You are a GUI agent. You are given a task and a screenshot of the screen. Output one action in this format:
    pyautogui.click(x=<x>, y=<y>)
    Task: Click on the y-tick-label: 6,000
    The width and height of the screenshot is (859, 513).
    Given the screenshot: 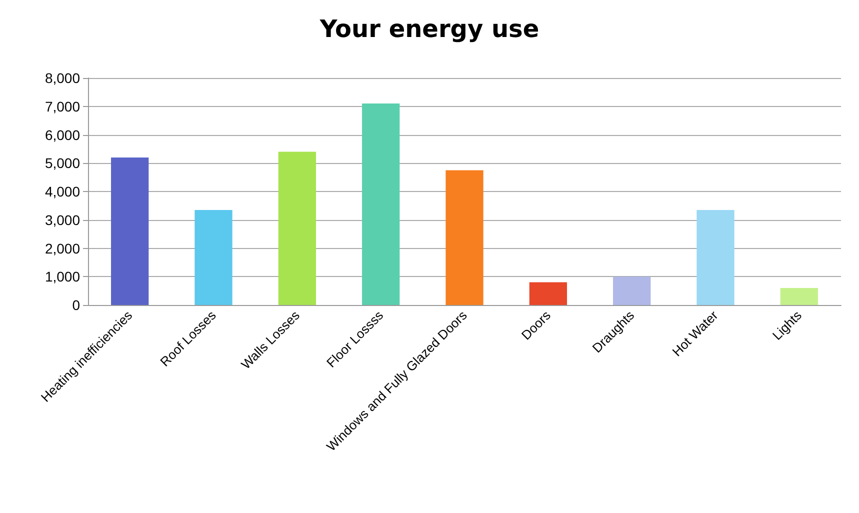 What is the action you would take?
    pyautogui.click(x=62, y=134)
    